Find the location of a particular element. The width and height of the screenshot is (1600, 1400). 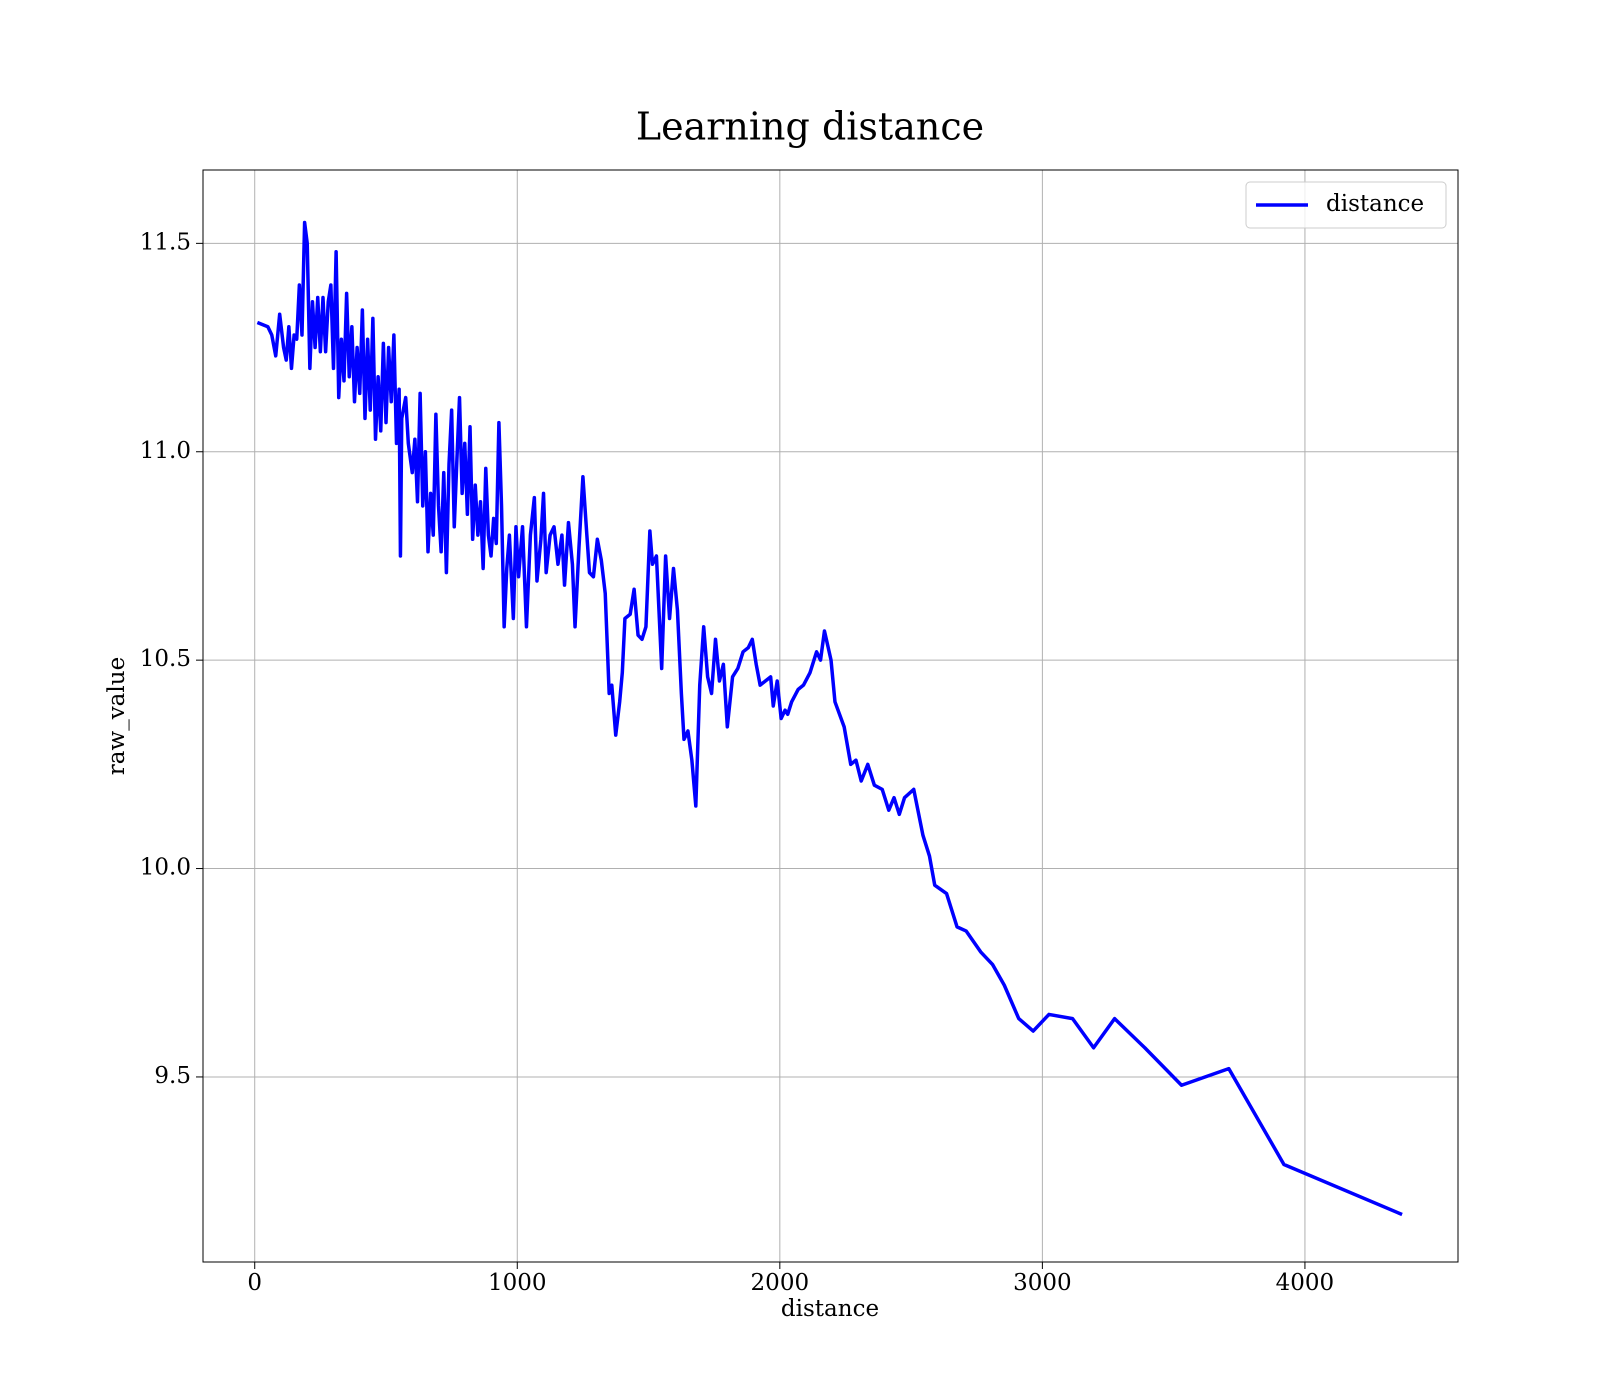

x-tick-label: 3000 is located at coordinates (1042, 1283).